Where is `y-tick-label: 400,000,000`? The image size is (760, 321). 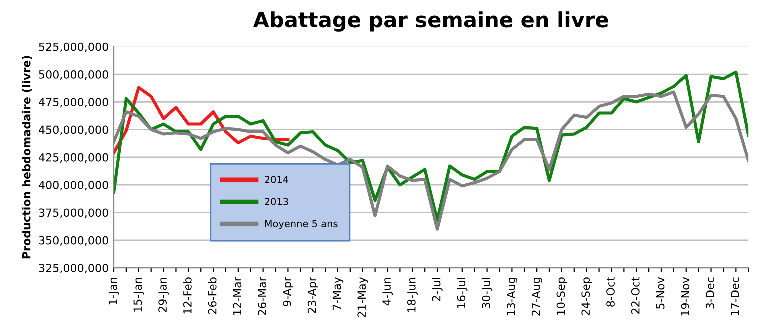
y-tick-label: 400,000,000 is located at coordinates (73, 186).